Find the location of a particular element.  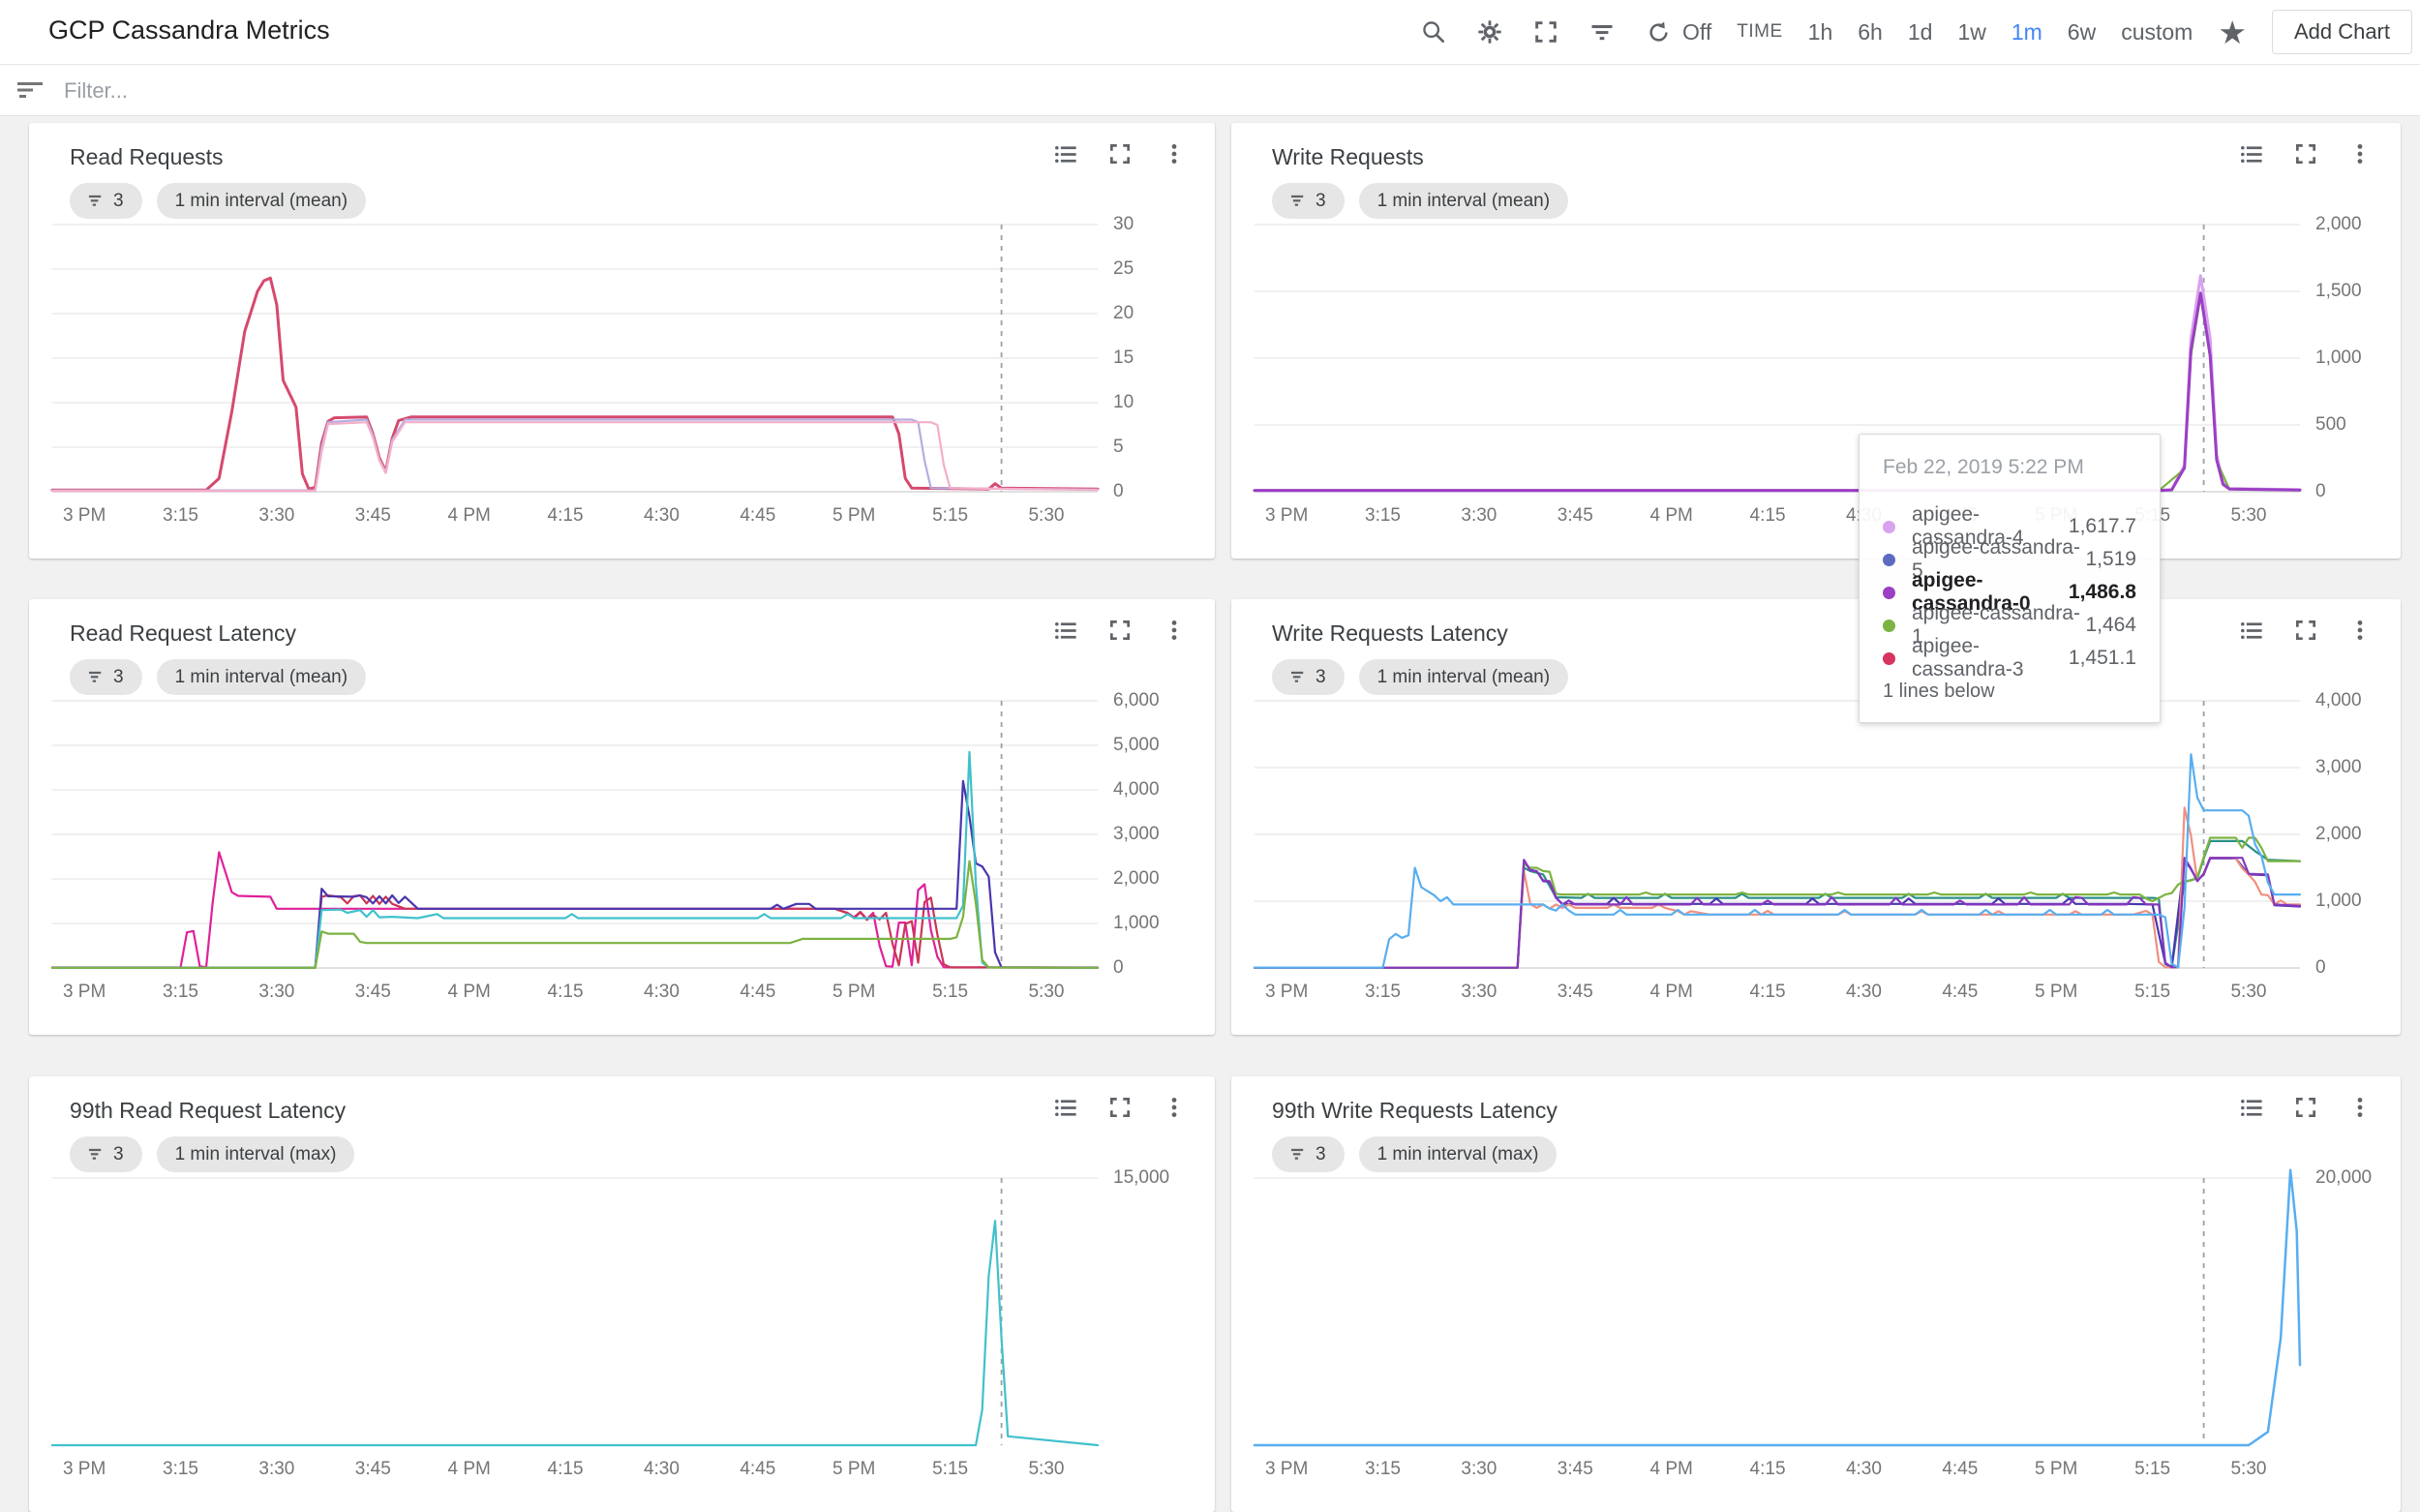

y-axis-tick: 3,000 is located at coordinates (2338, 767).